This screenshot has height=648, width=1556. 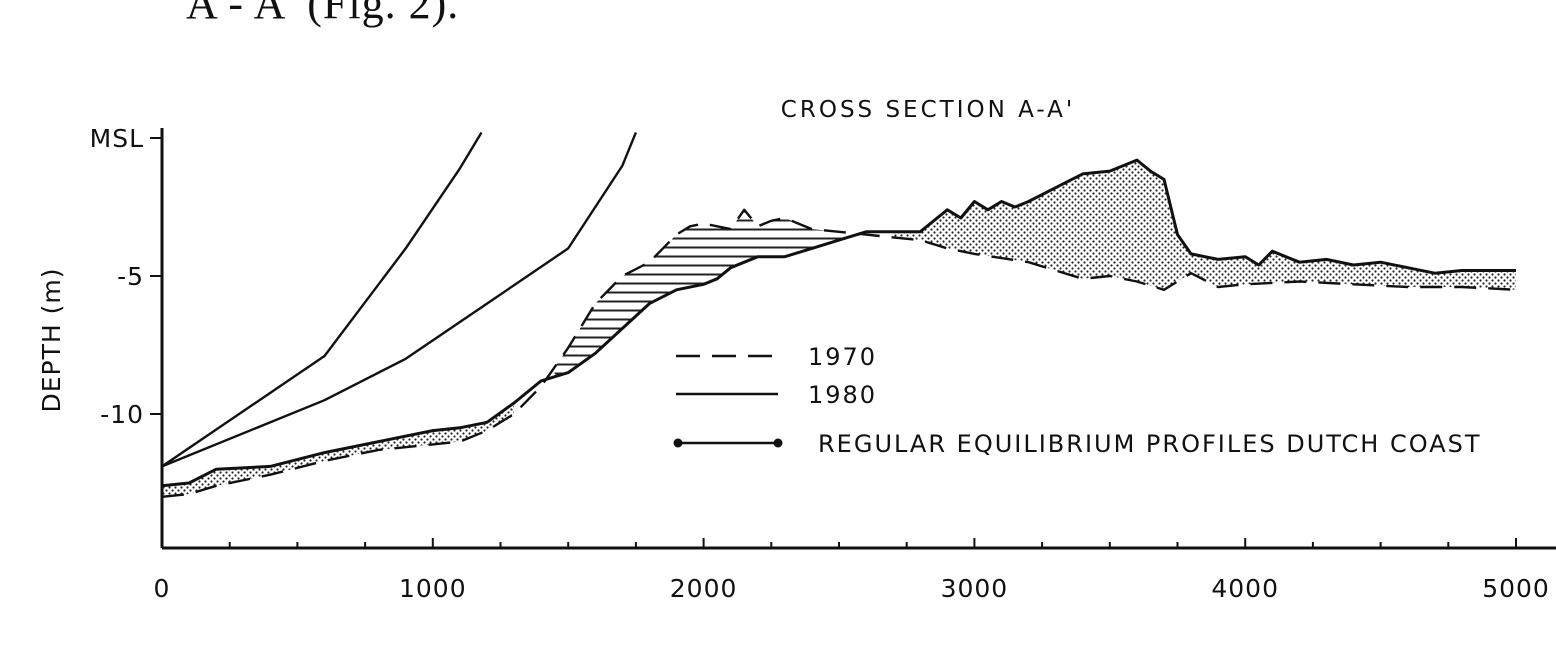 What do you see at coordinates (704, 588) in the screenshot?
I see `x-tick-label: 2000` at bounding box center [704, 588].